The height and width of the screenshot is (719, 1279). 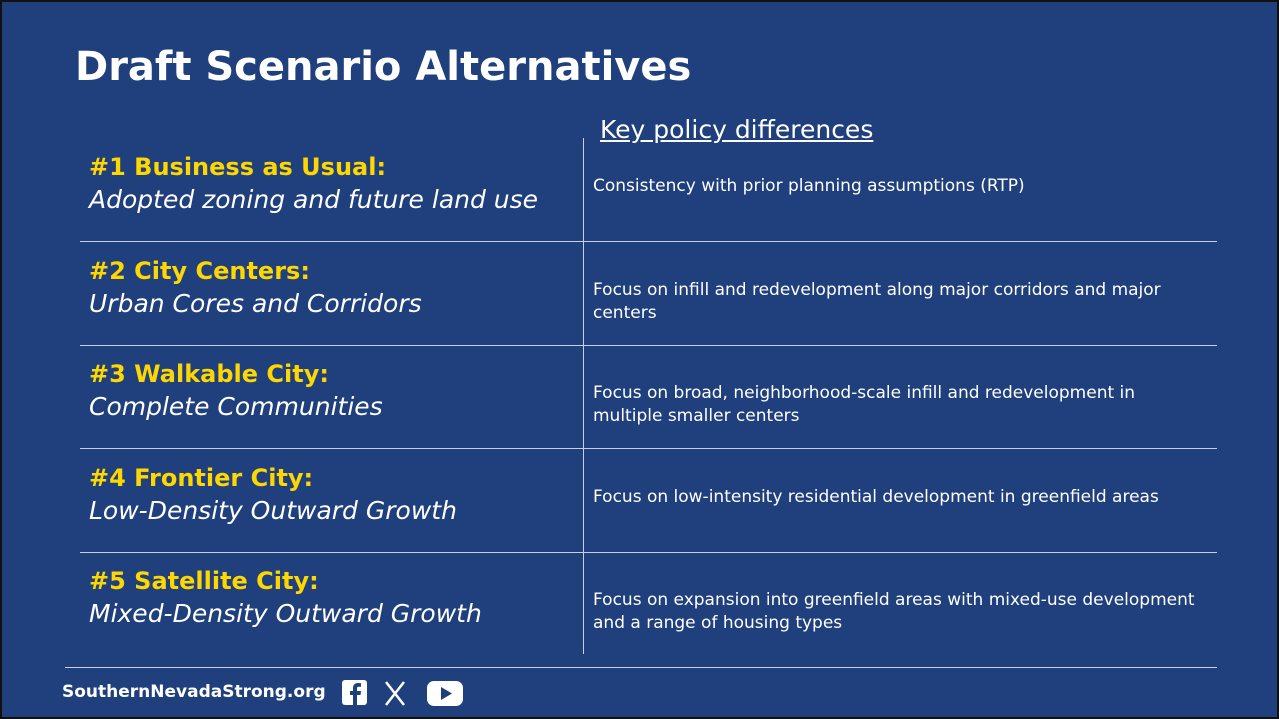 What do you see at coordinates (209, 374) in the screenshot?
I see `scenario-name: #3 Walkable City:` at bounding box center [209, 374].